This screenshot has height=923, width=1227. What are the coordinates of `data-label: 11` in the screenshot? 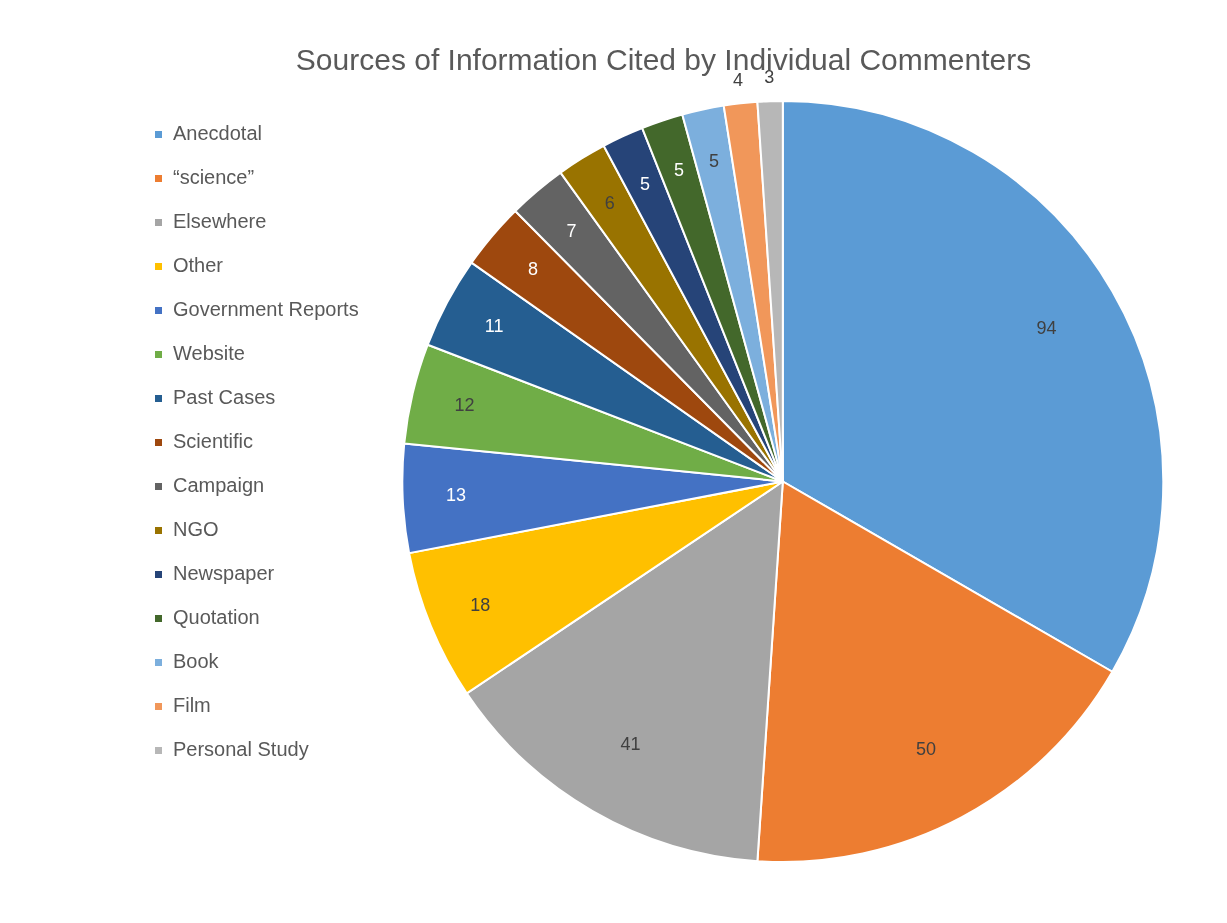 It's located at (494, 326).